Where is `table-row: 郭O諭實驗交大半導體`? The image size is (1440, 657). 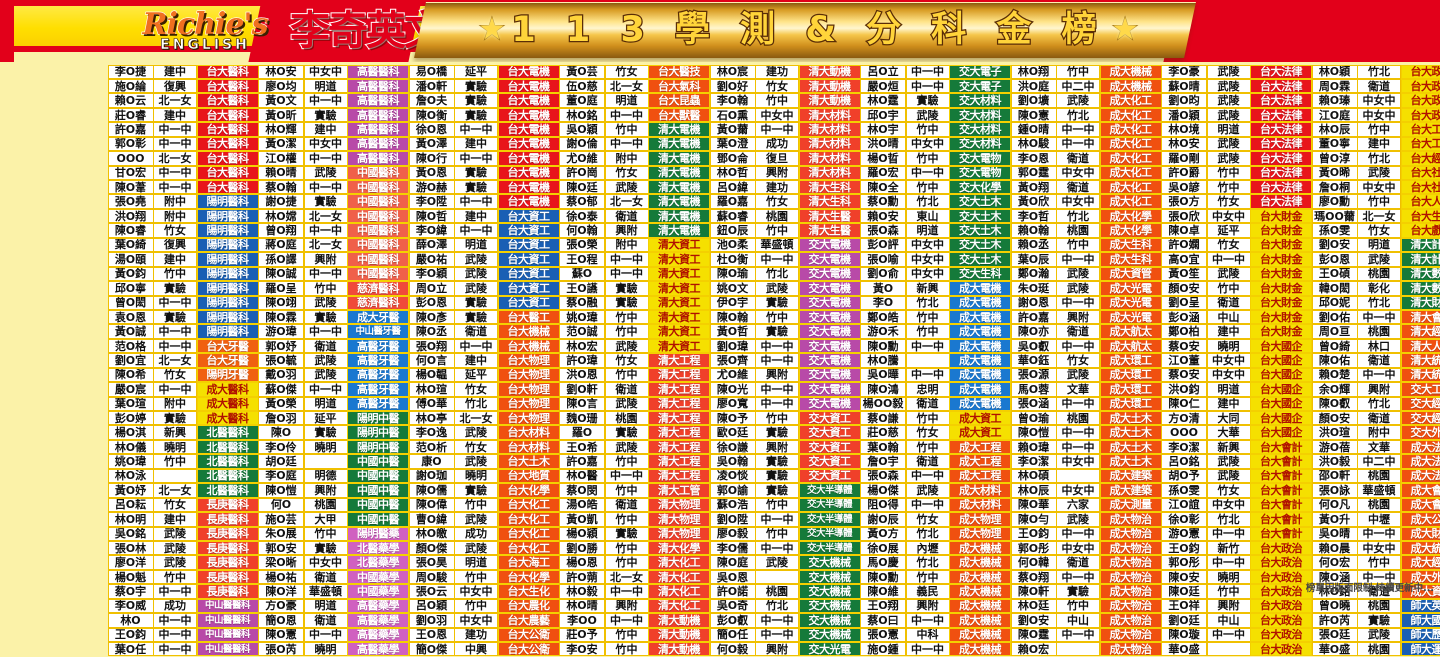
table-row: 郭O諭實驗交大半導體 is located at coordinates (785, 491).